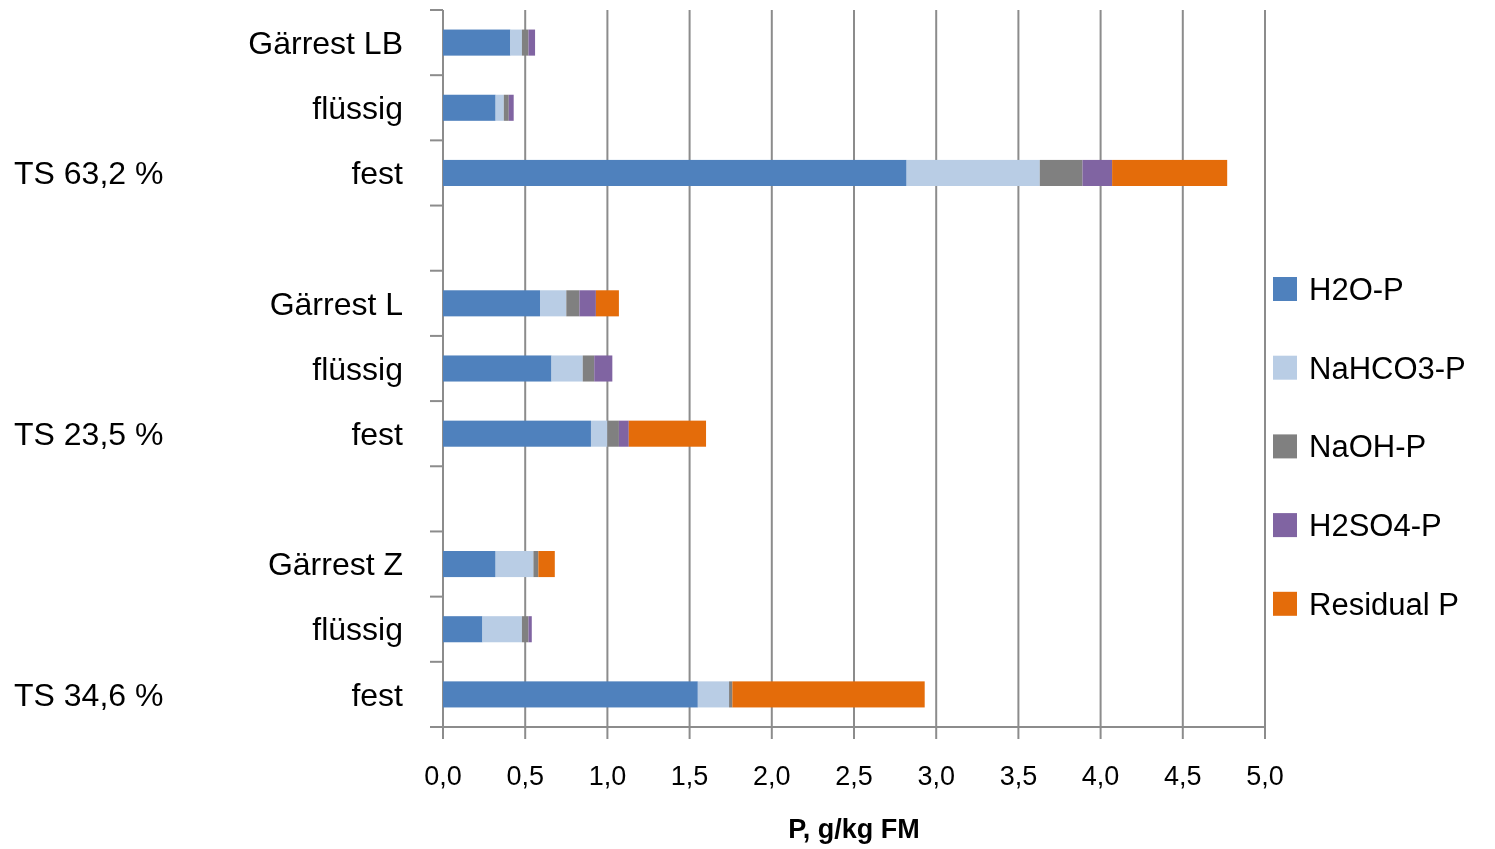 The image size is (1495, 849). I want to click on x-tick-label: 2,5, so click(854, 776).